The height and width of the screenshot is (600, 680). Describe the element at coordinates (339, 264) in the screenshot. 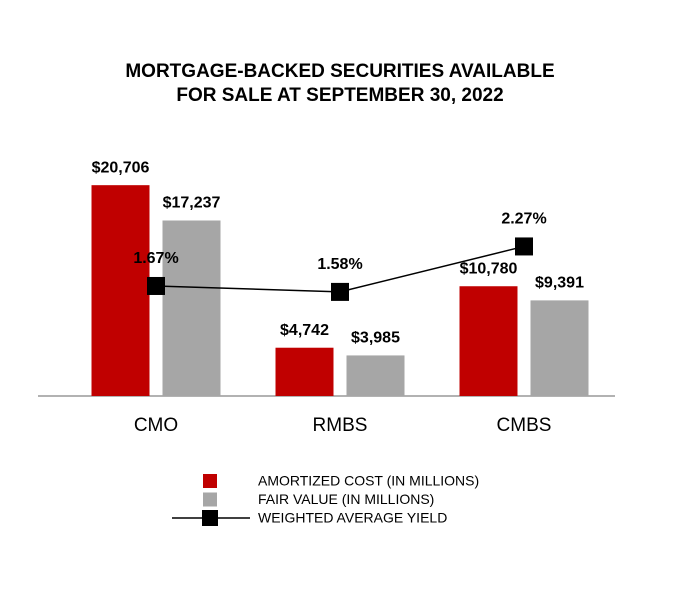

I see `value-label: 1.58%` at that location.